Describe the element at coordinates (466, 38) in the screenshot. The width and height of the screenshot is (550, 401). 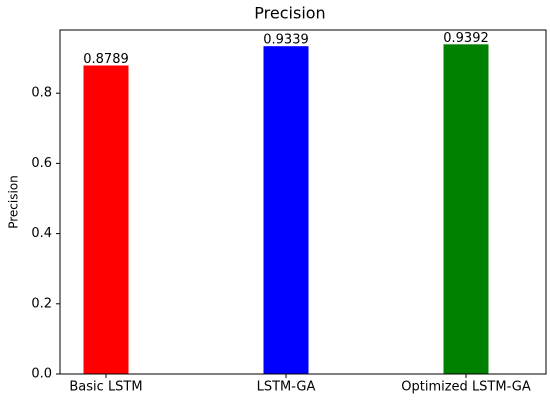
I see `value-label: 0.9392` at that location.